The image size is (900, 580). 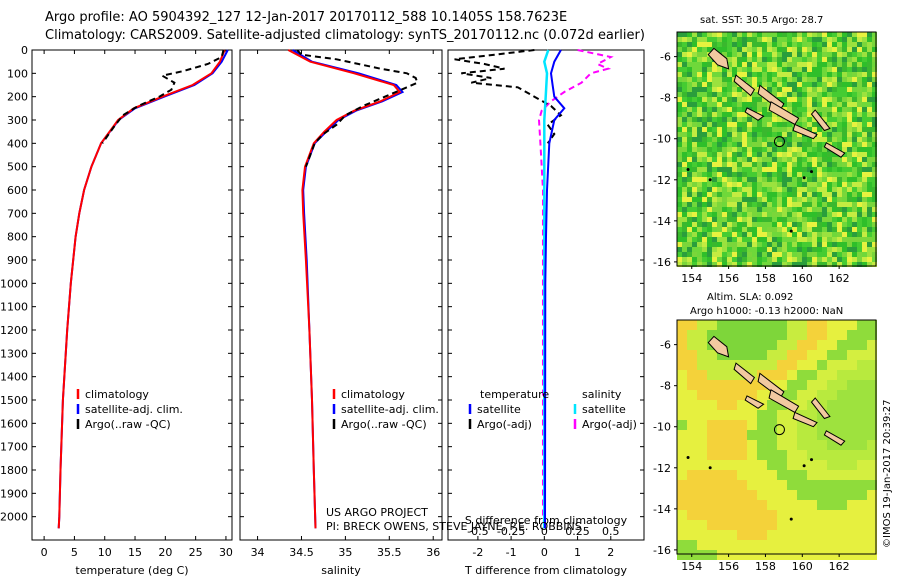 What do you see at coordinates (750, 297) in the screenshot?
I see `sla-map-title-1: Altim. SLA: 0.092` at bounding box center [750, 297].